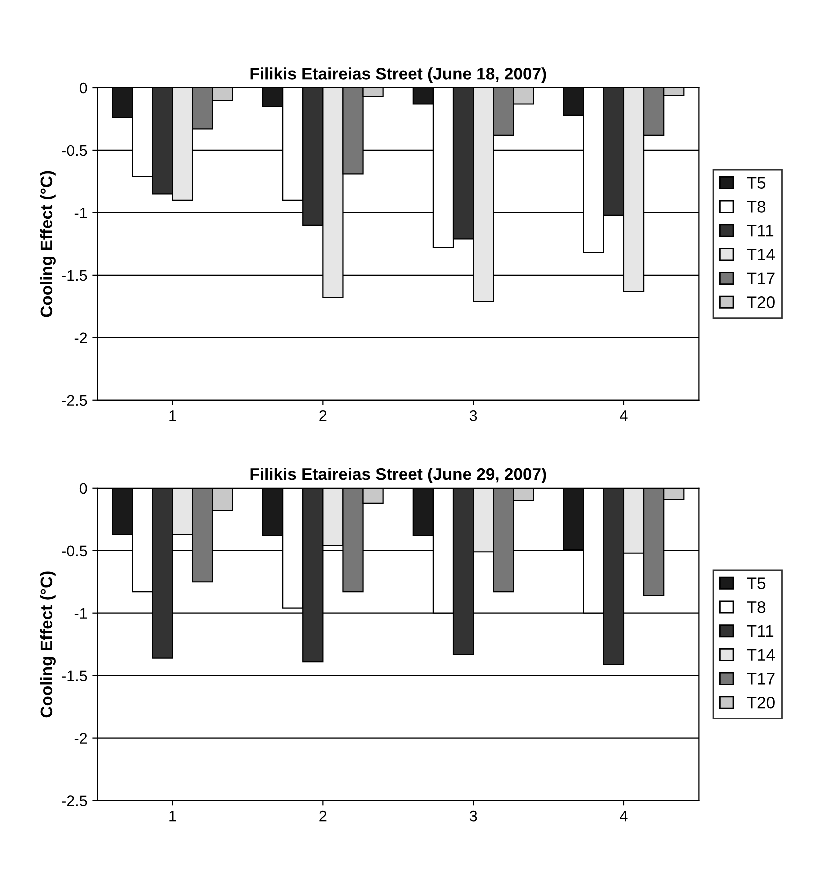 The image size is (813, 880). What do you see at coordinates (398, 76) in the screenshot?
I see `chart-title: Filikis Etaireias Street (June 18, 2007)` at bounding box center [398, 76].